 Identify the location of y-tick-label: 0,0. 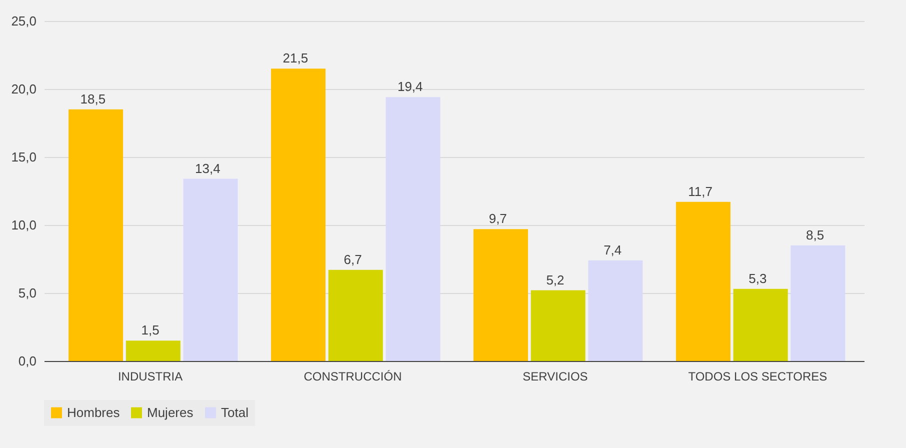
(27, 361).